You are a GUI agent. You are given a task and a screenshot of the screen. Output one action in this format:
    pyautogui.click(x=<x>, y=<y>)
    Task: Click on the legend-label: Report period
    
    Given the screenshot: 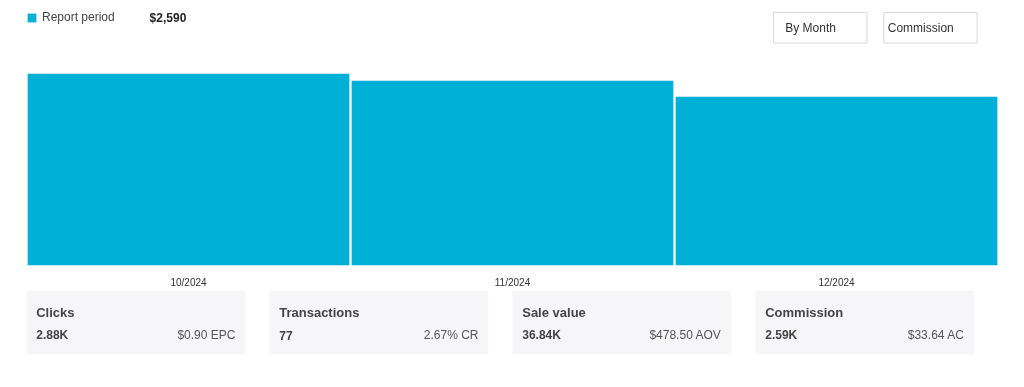 What is the action you would take?
    pyautogui.click(x=78, y=17)
    